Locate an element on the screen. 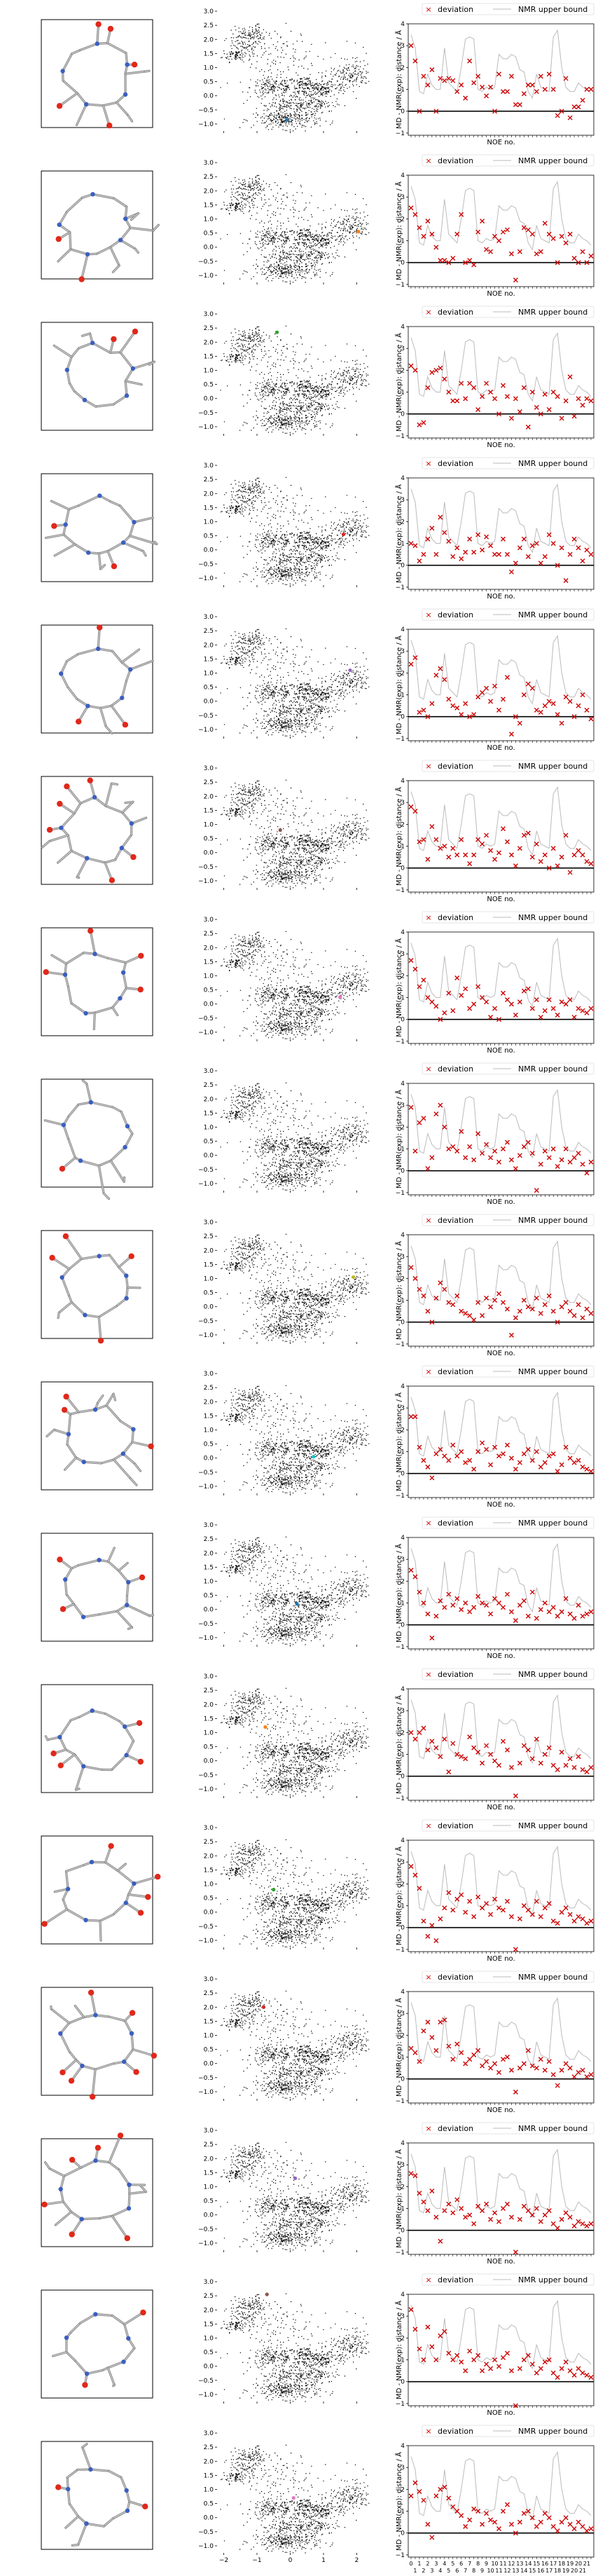 The width and height of the screenshot is (605, 2576). y-tick-label: 0.0 is located at coordinates (209, 399).